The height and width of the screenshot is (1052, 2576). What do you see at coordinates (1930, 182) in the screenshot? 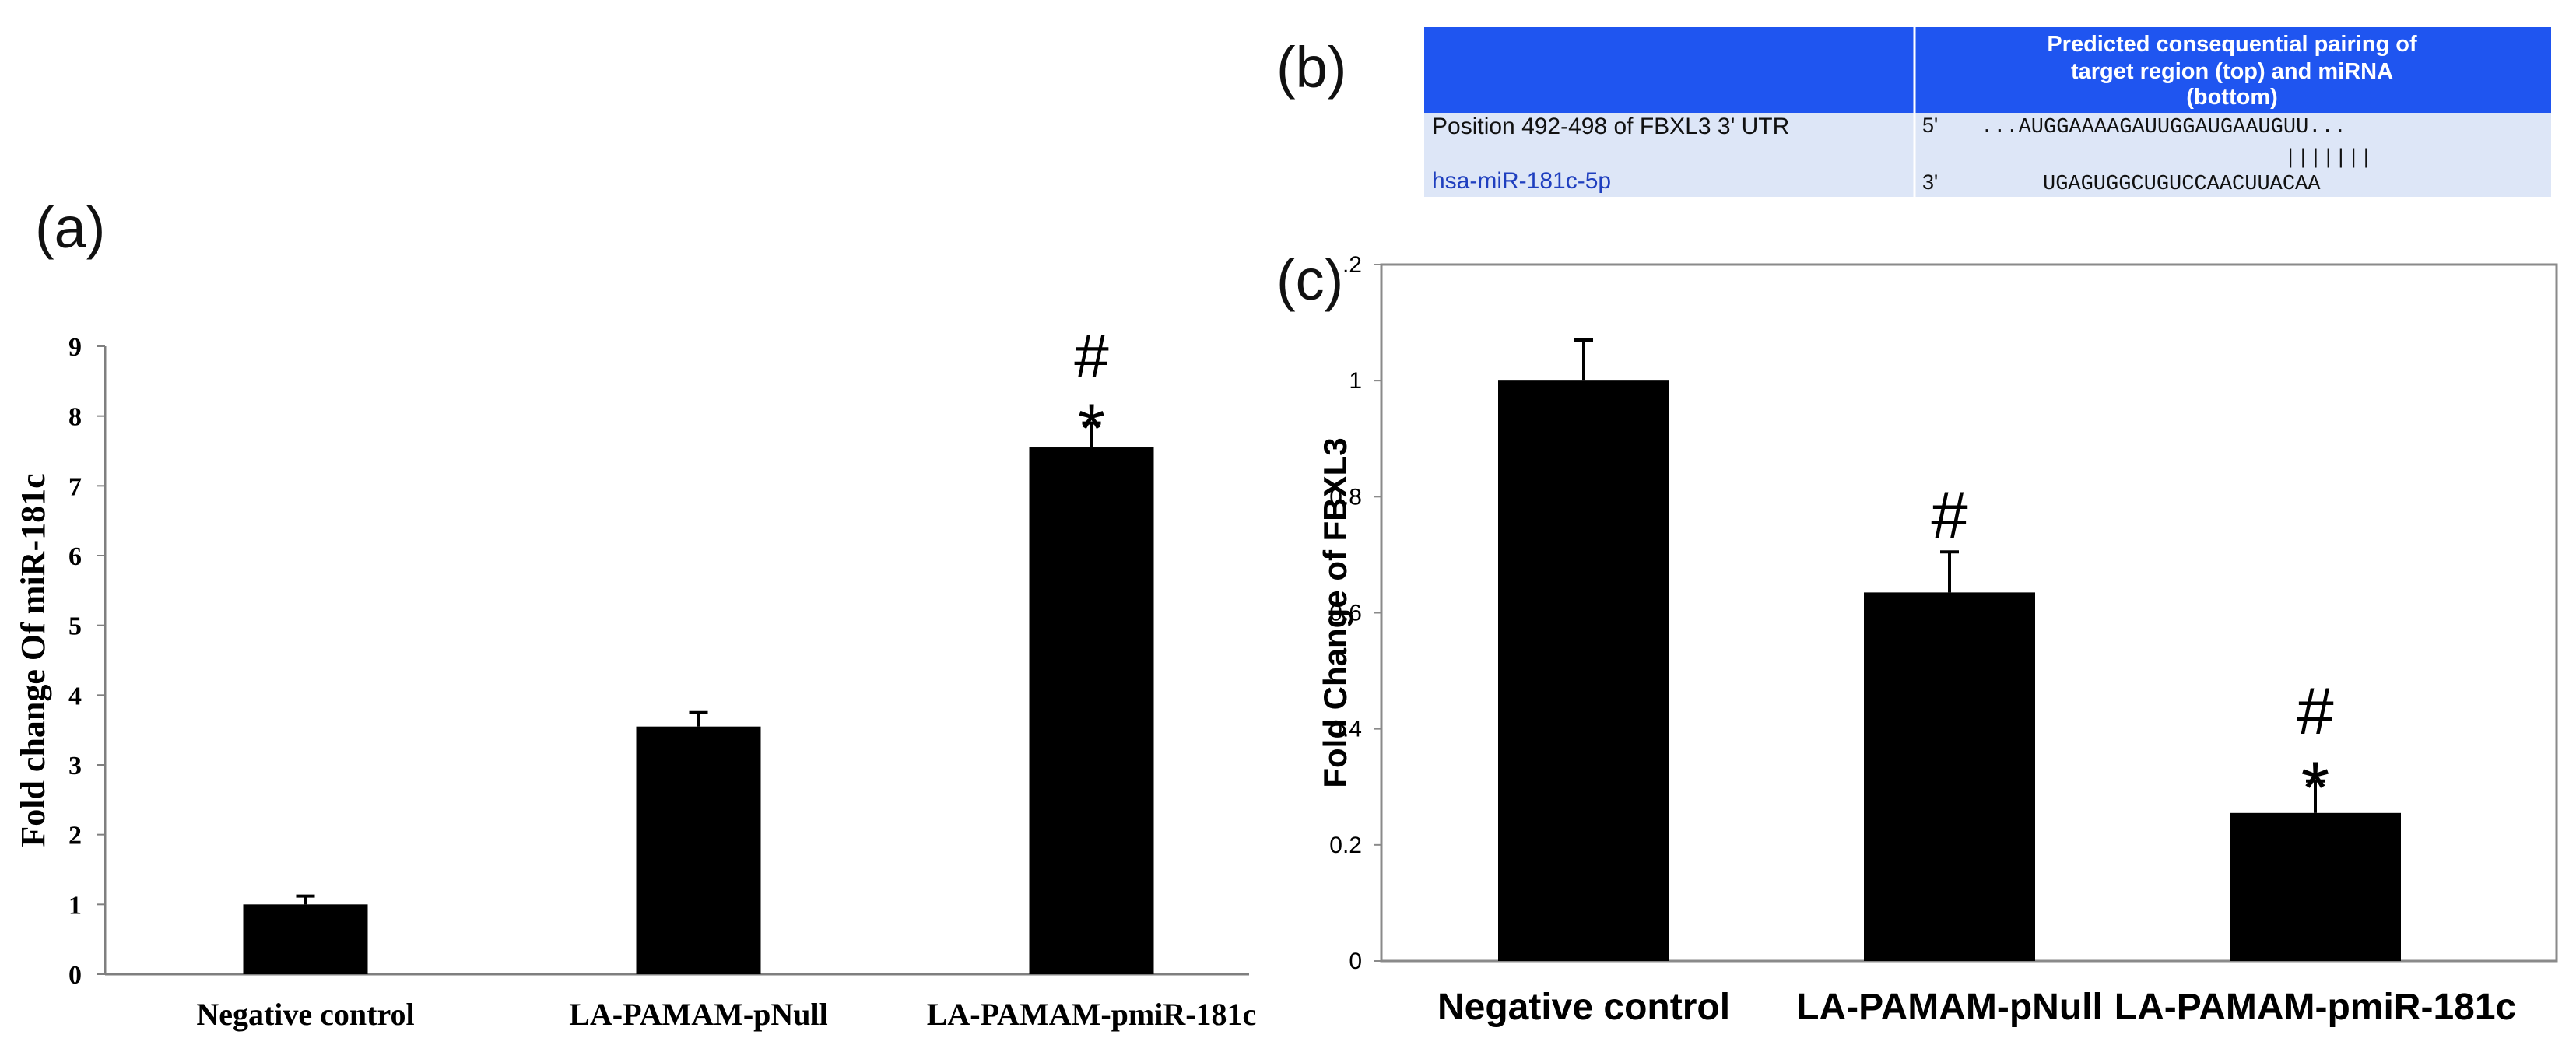
I see `mirna-prime: 3'` at bounding box center [1930, 182].